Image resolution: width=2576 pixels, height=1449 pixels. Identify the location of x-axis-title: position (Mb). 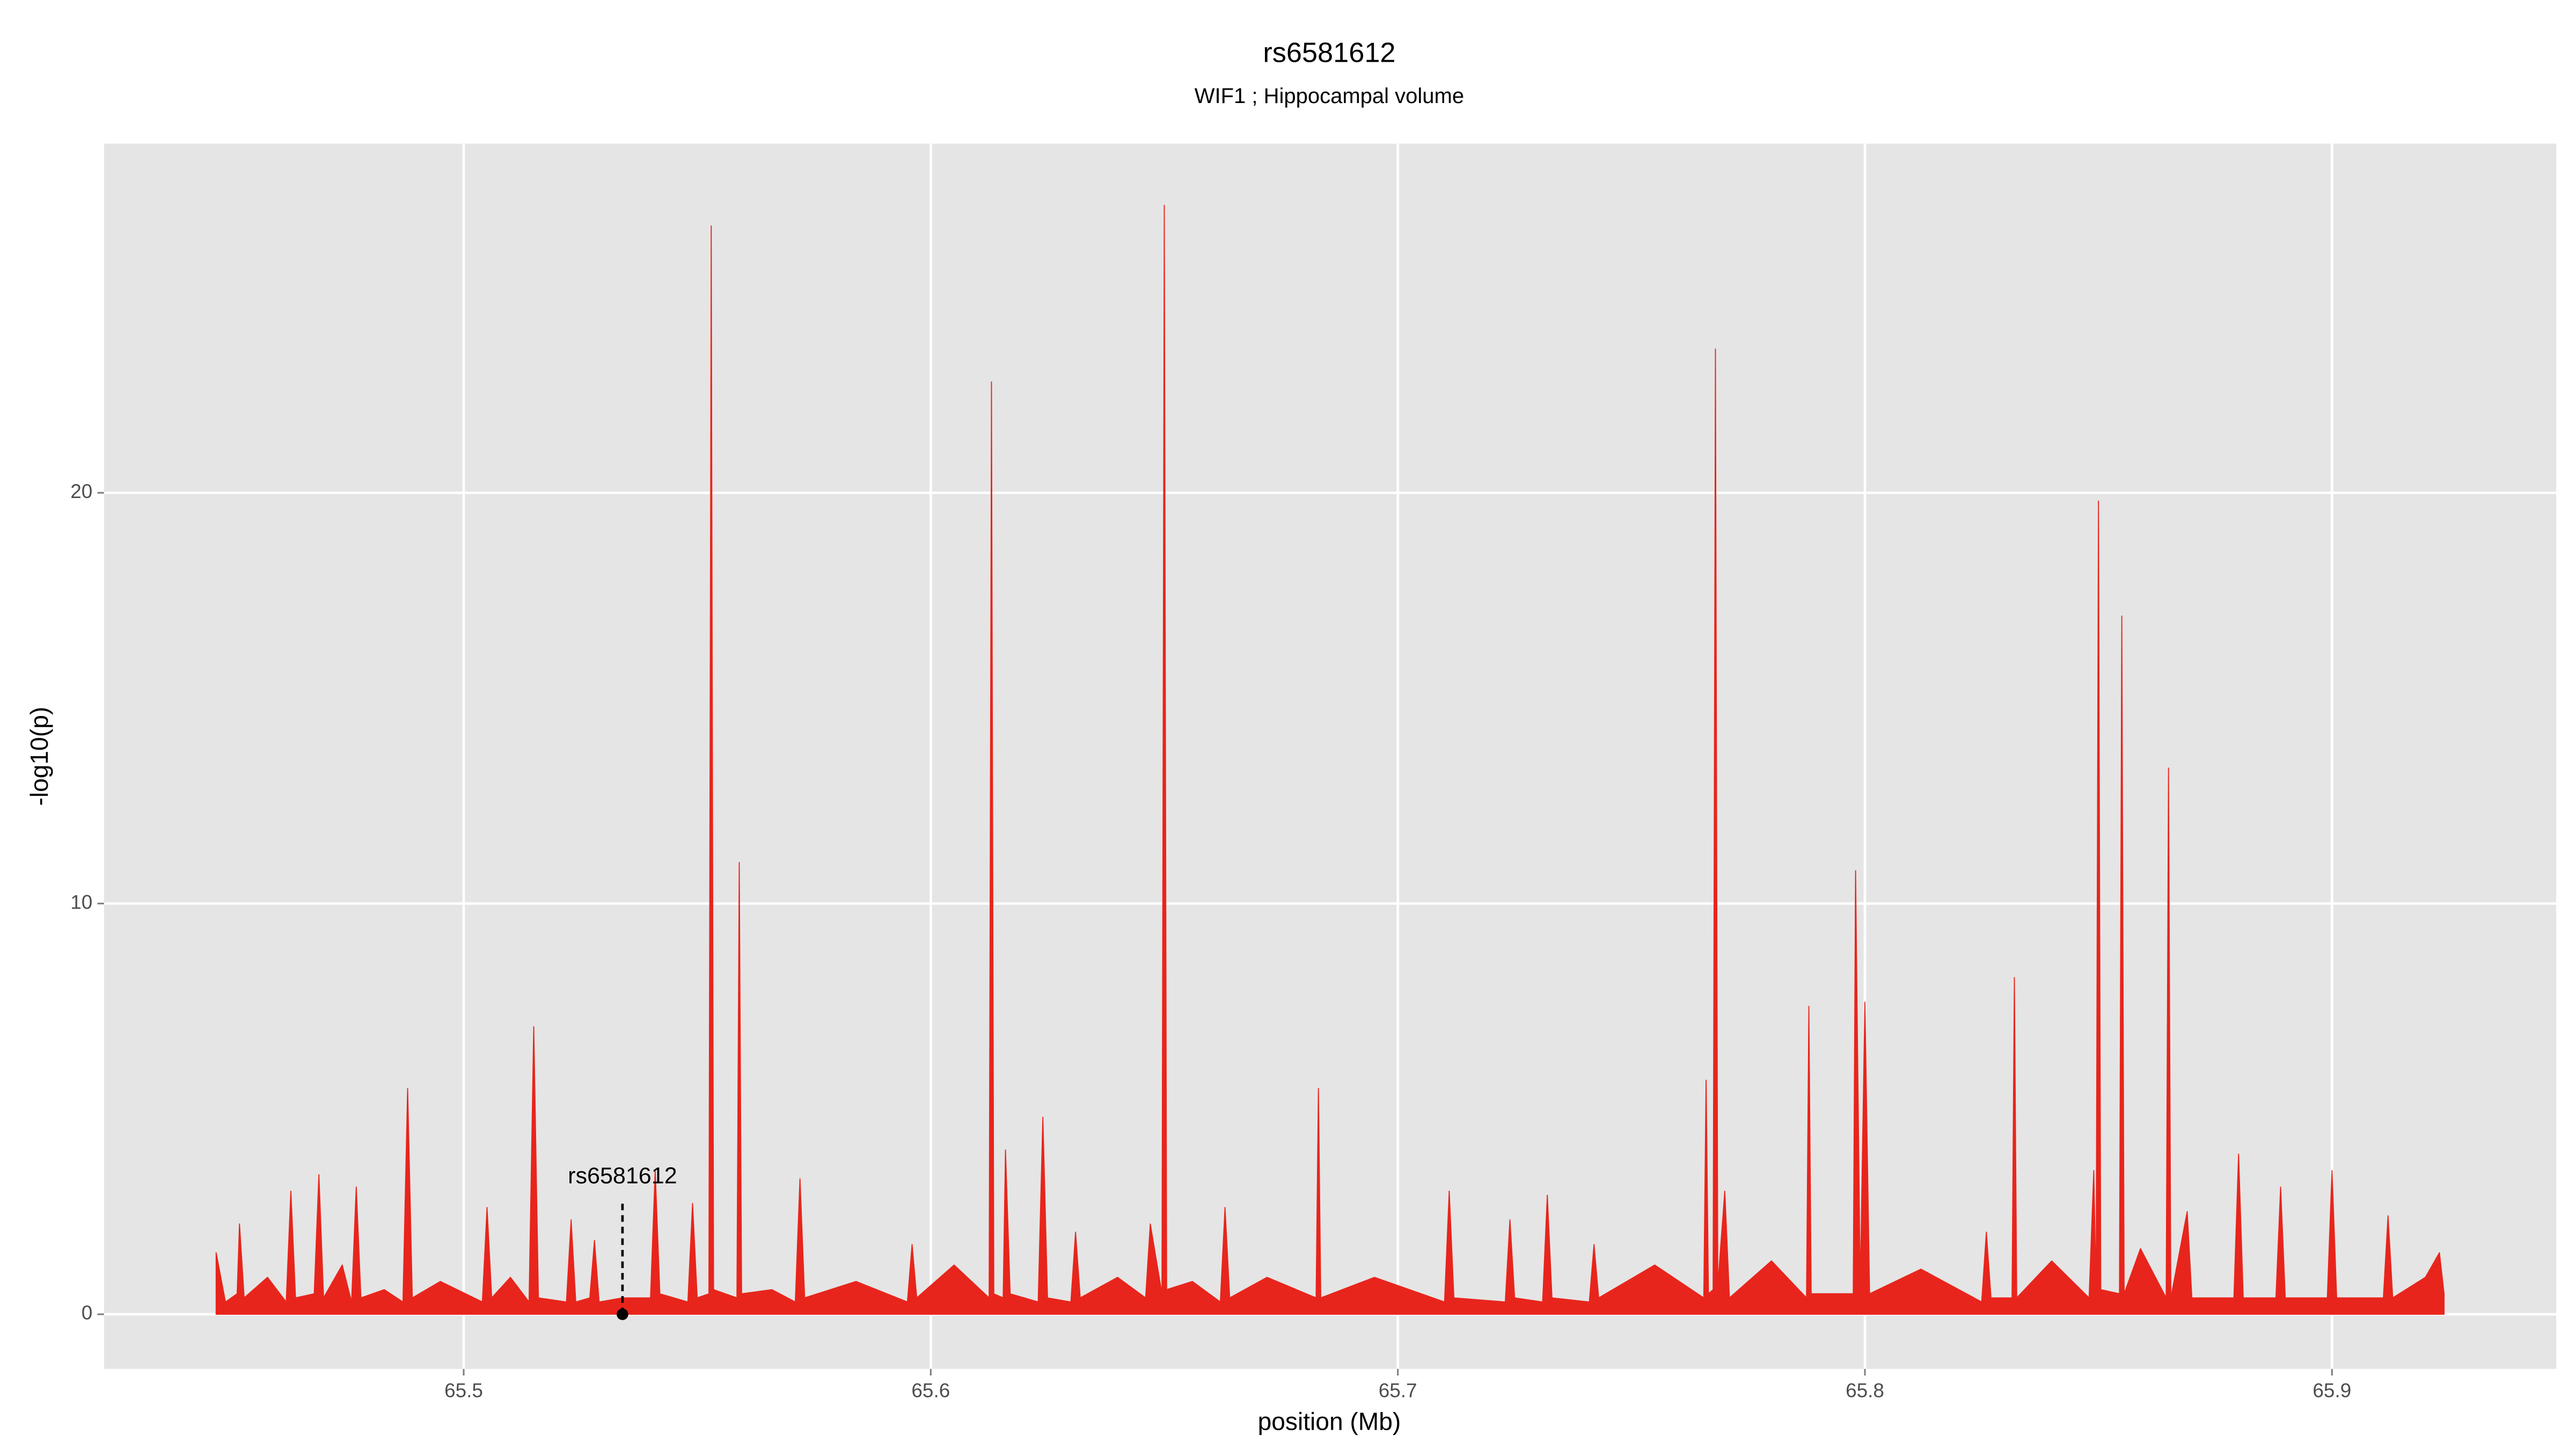
(1329, 1421).